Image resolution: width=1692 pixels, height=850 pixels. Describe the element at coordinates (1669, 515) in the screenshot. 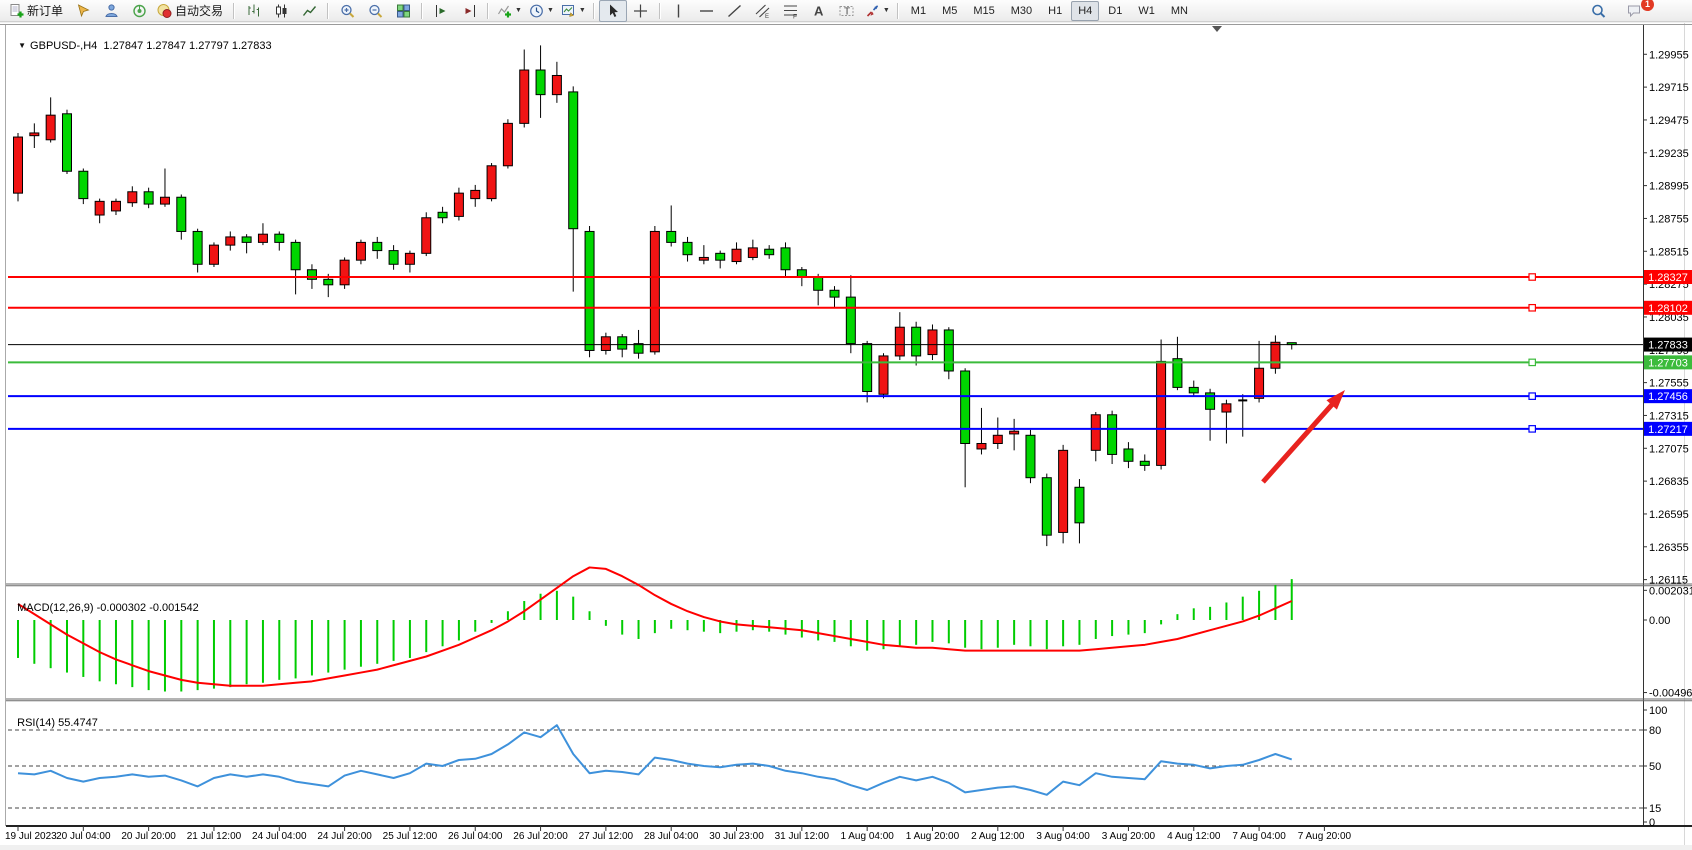

I see `price-tick-label: 1.26595` at that location.